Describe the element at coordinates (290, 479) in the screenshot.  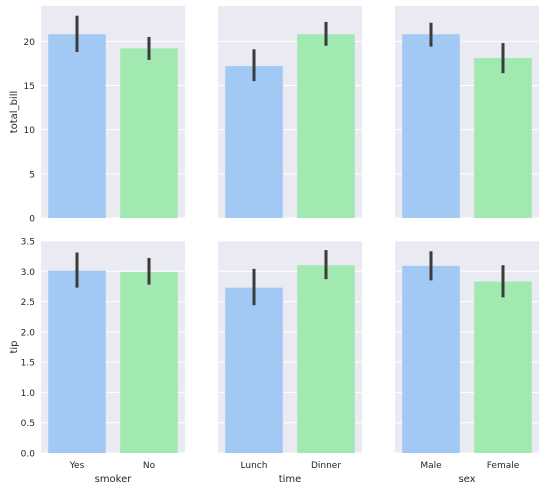
I see `x-axis-label: time` at that location.